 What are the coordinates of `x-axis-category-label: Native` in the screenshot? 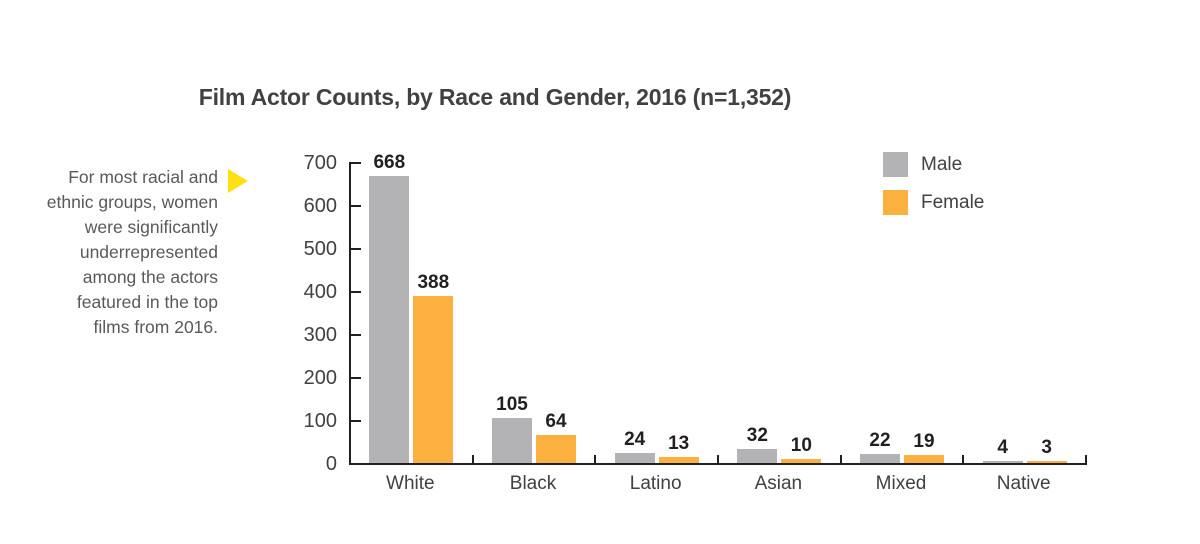 It's located at (1023, 483).